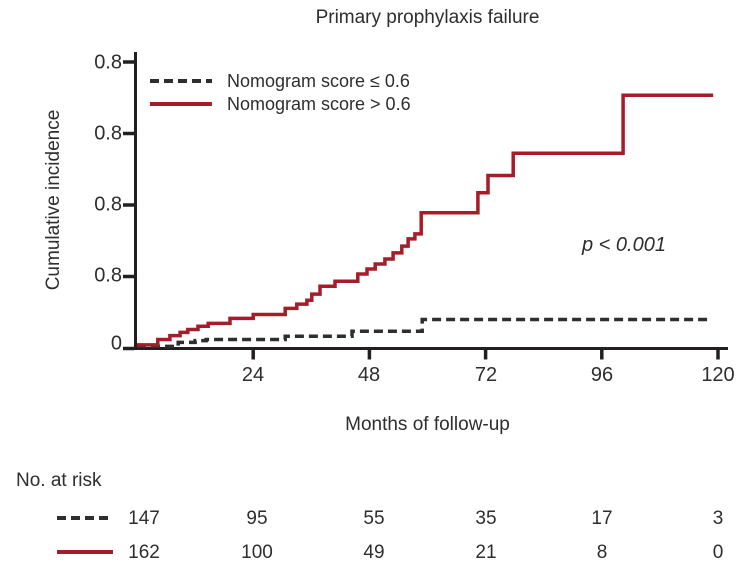 The image size is (751, 587). What do you see at coordinates (374, 552) in the screenshot?
I see `risk-count: 49` at bounding box center [374, 552].